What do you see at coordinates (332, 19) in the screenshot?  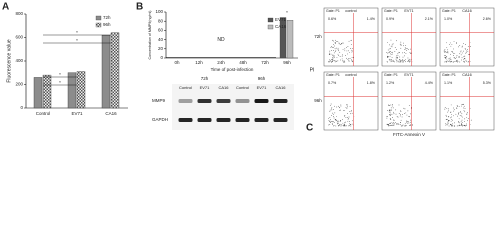 I see `quadrant-value: 0.6%` at bounding box center [332, 19].